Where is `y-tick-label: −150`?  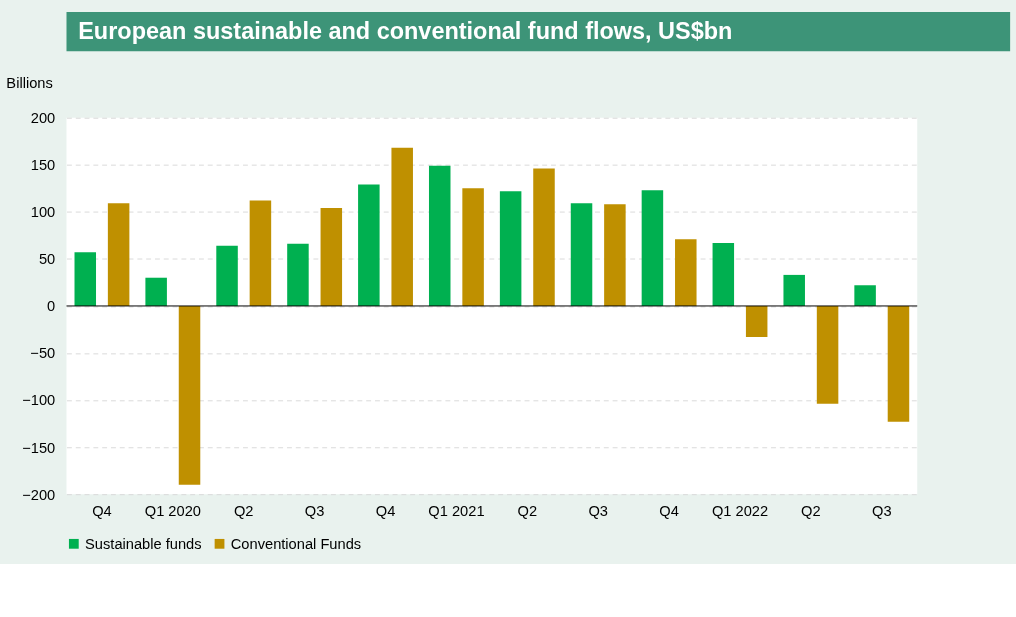 y-tick-label: −150 is located at coordinates (39, 447).